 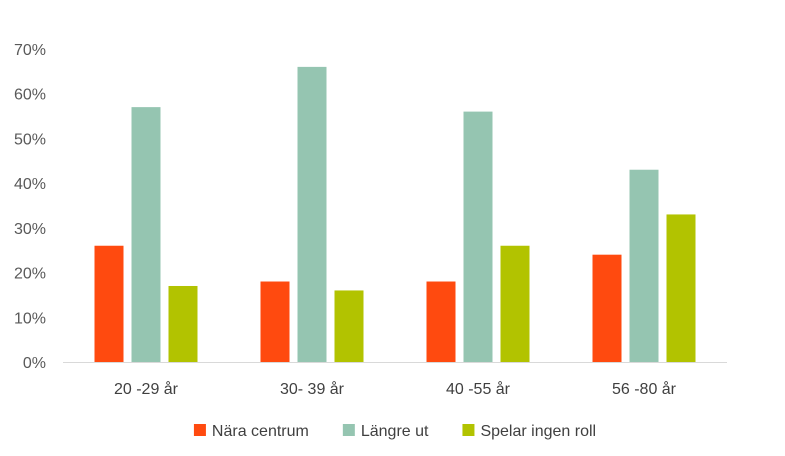 What do you see at coordinates (395, 389) in the screenshot?
I see `x-axis-labels: 20 -29 år 30- 39 år 40 -55 år 56 -80 år` at bounding box center [395, 389].